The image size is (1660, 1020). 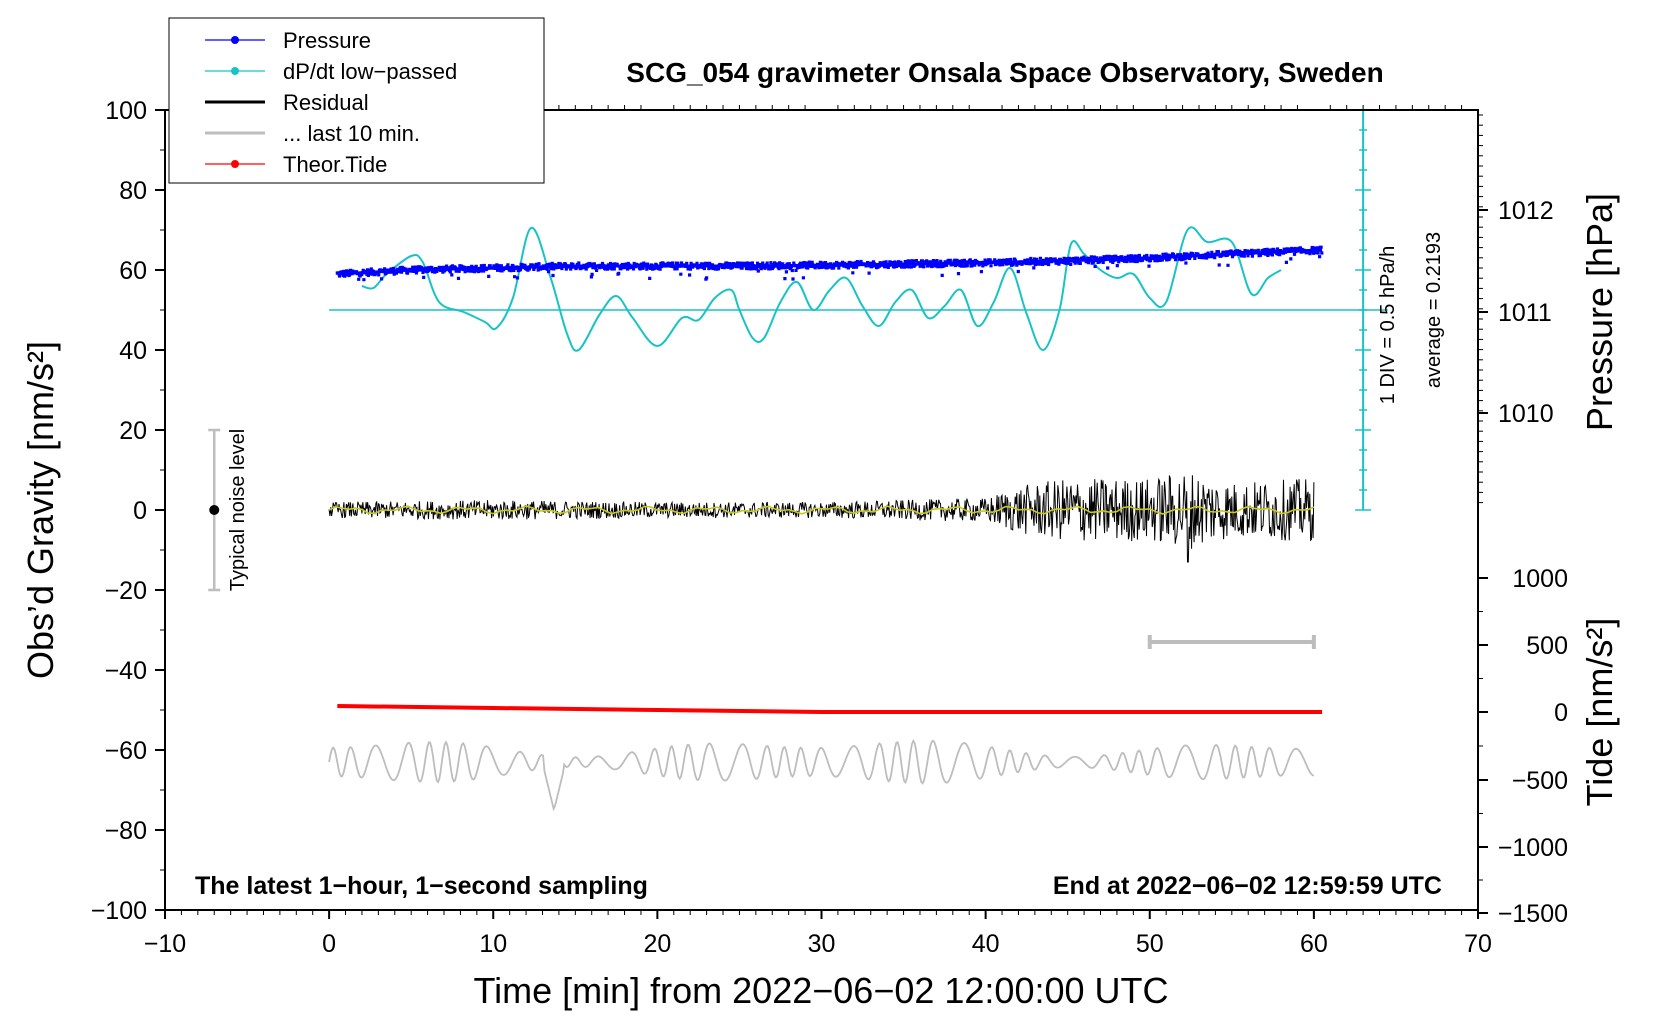 What do you see at coordinates (133, 191) in the screenshot?
I see `y-tick-label: 80` at bounding box center [133, 191].